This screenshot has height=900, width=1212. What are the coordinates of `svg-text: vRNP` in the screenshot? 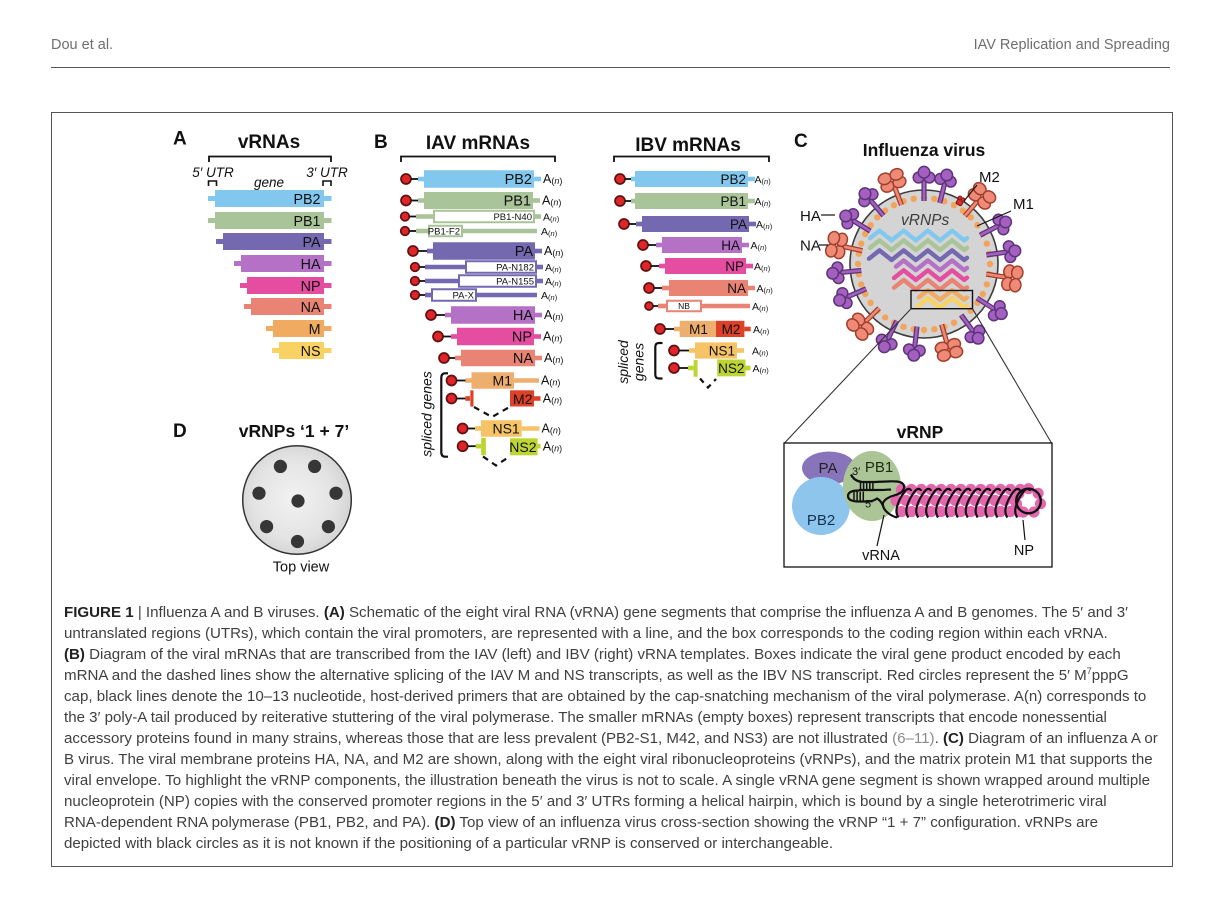 It's located at (920, 432).